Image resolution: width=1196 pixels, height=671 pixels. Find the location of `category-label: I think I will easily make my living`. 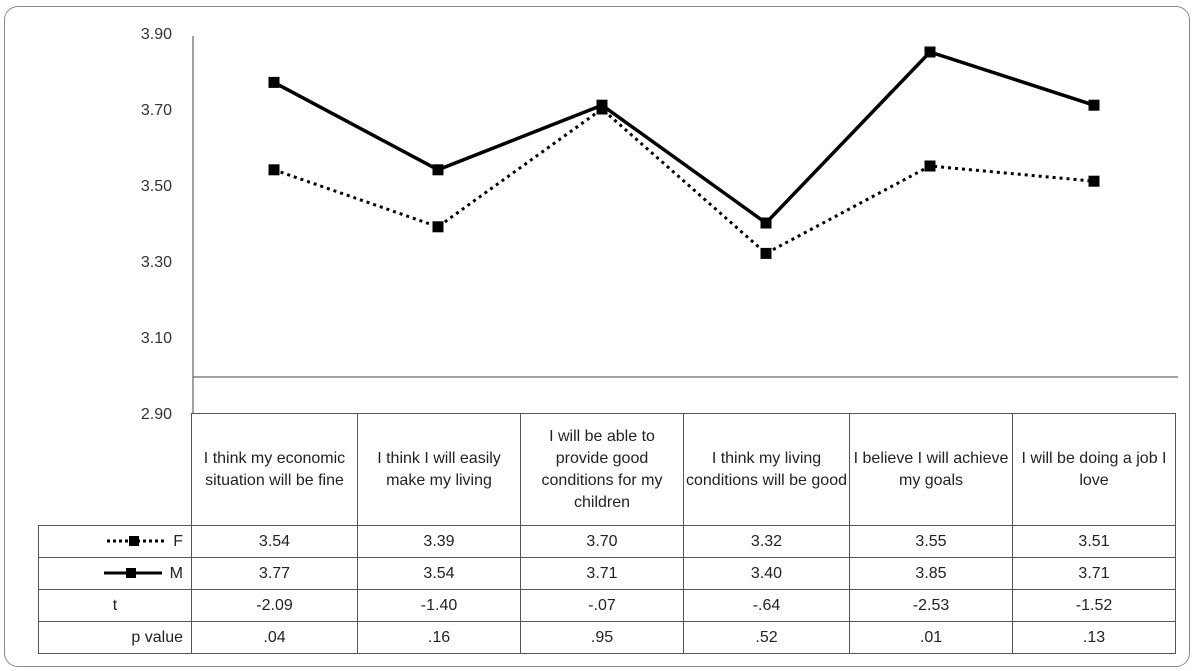

category-label: I think I will easily make my living is located at coordinates (439, 469).